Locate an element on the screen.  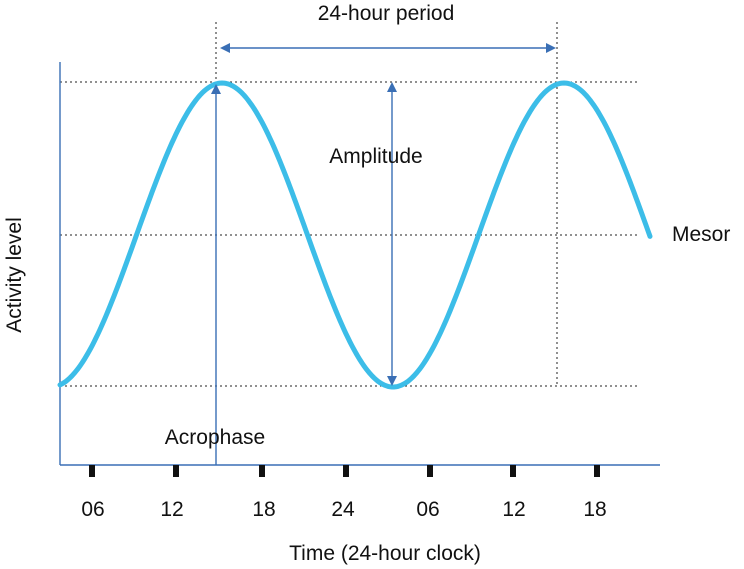
x-axis-label: Time (24-hour clock) is located at coordinates (385, 553).